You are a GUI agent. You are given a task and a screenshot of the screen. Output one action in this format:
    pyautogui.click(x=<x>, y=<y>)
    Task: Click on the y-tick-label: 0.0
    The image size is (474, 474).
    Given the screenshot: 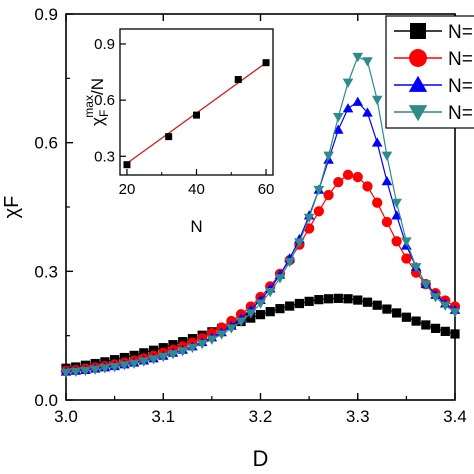 What is the action you would take?
    pyautogui.click(x=46, y=400)
    